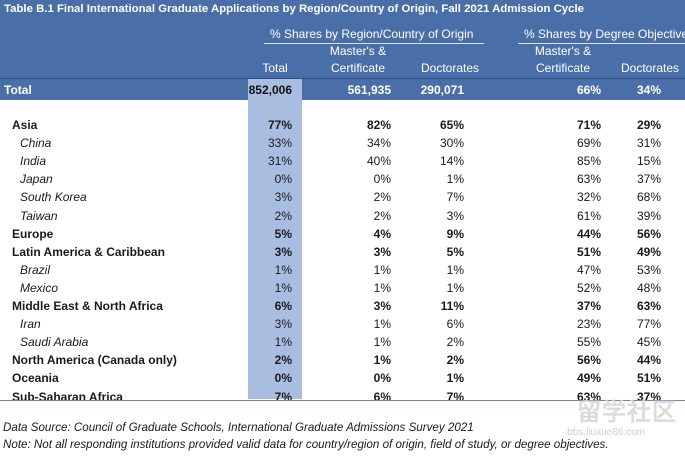 This screenshot has width=685, height=458. I want to click on cell-doctorates-share: 77%, so click(648, 324).